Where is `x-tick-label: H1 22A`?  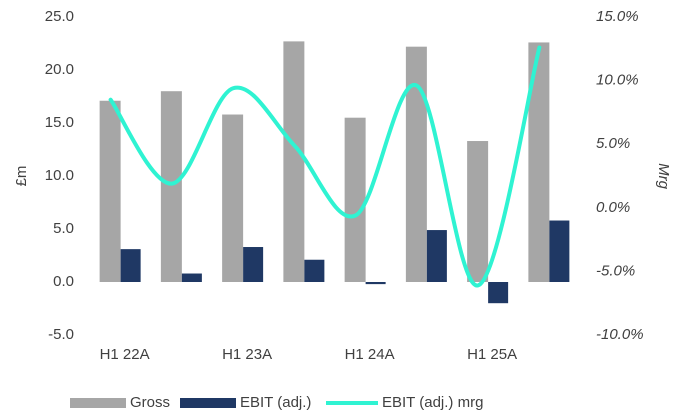 x-tick-label: H1 22A is located at coordinates (125, 354).